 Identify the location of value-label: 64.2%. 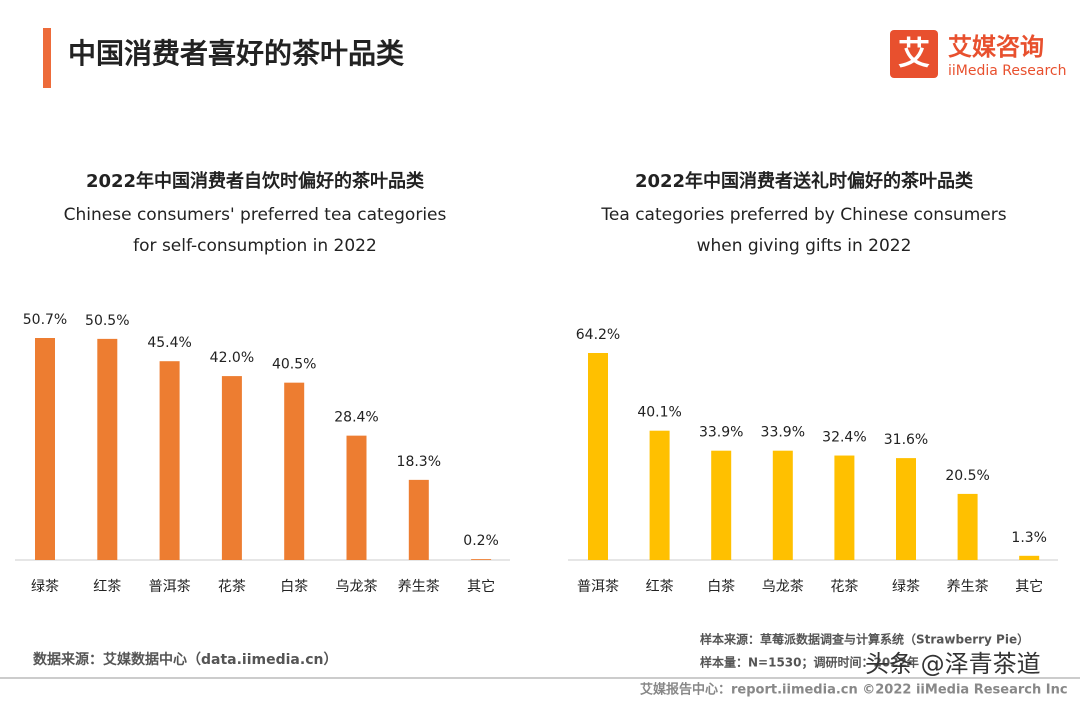
(598, 335).